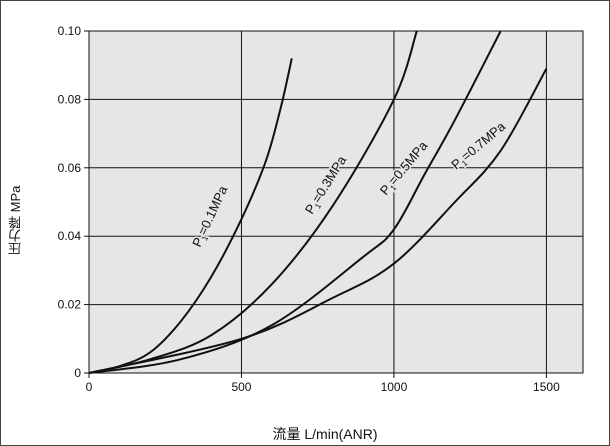 This screenshot has height=446, width=610. Describe the element at coordinates (70, 168) in the screenshot. I see `y-tick-label: 0.06` at that location.